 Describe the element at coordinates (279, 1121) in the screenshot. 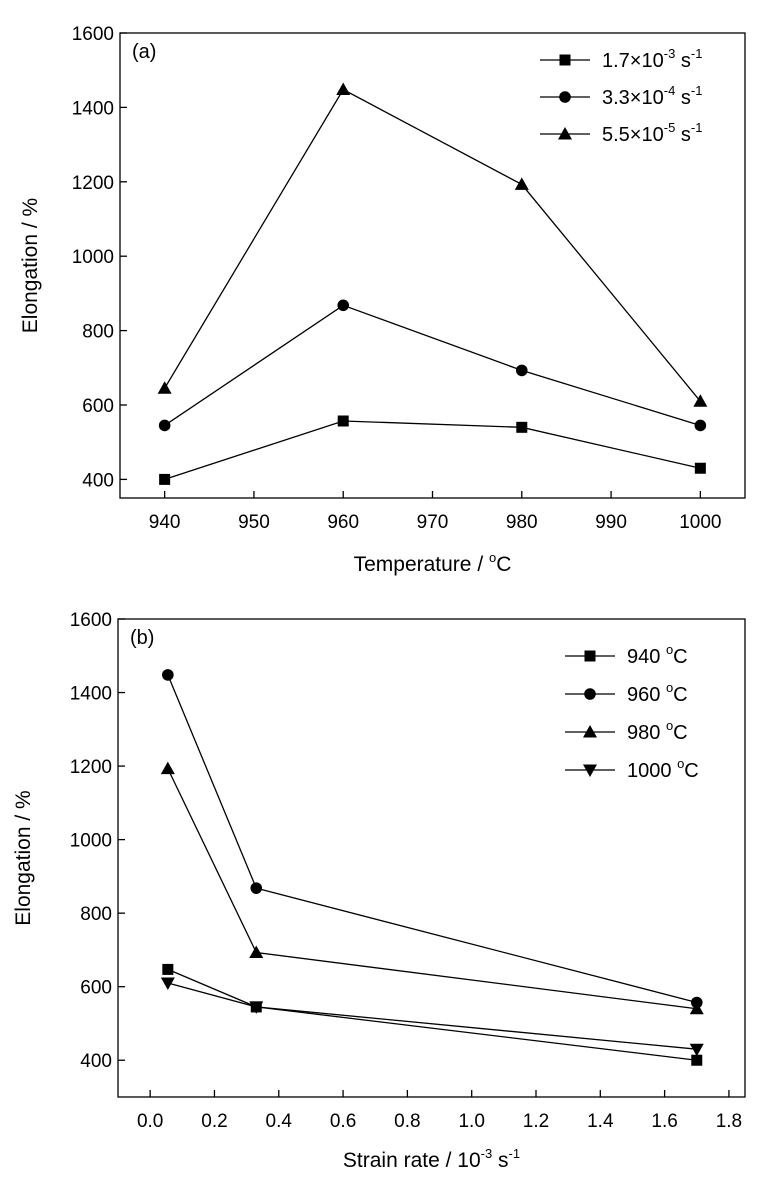

I see `x-tick-label: 0.4` at that location.